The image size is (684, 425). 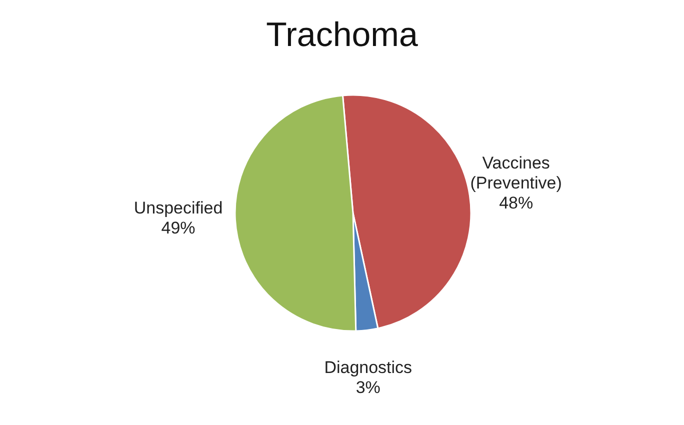 What do you see at coordinates (516, 202) in the screenshot?
I see `data-label: 48%` at bounding box center [516, 202].